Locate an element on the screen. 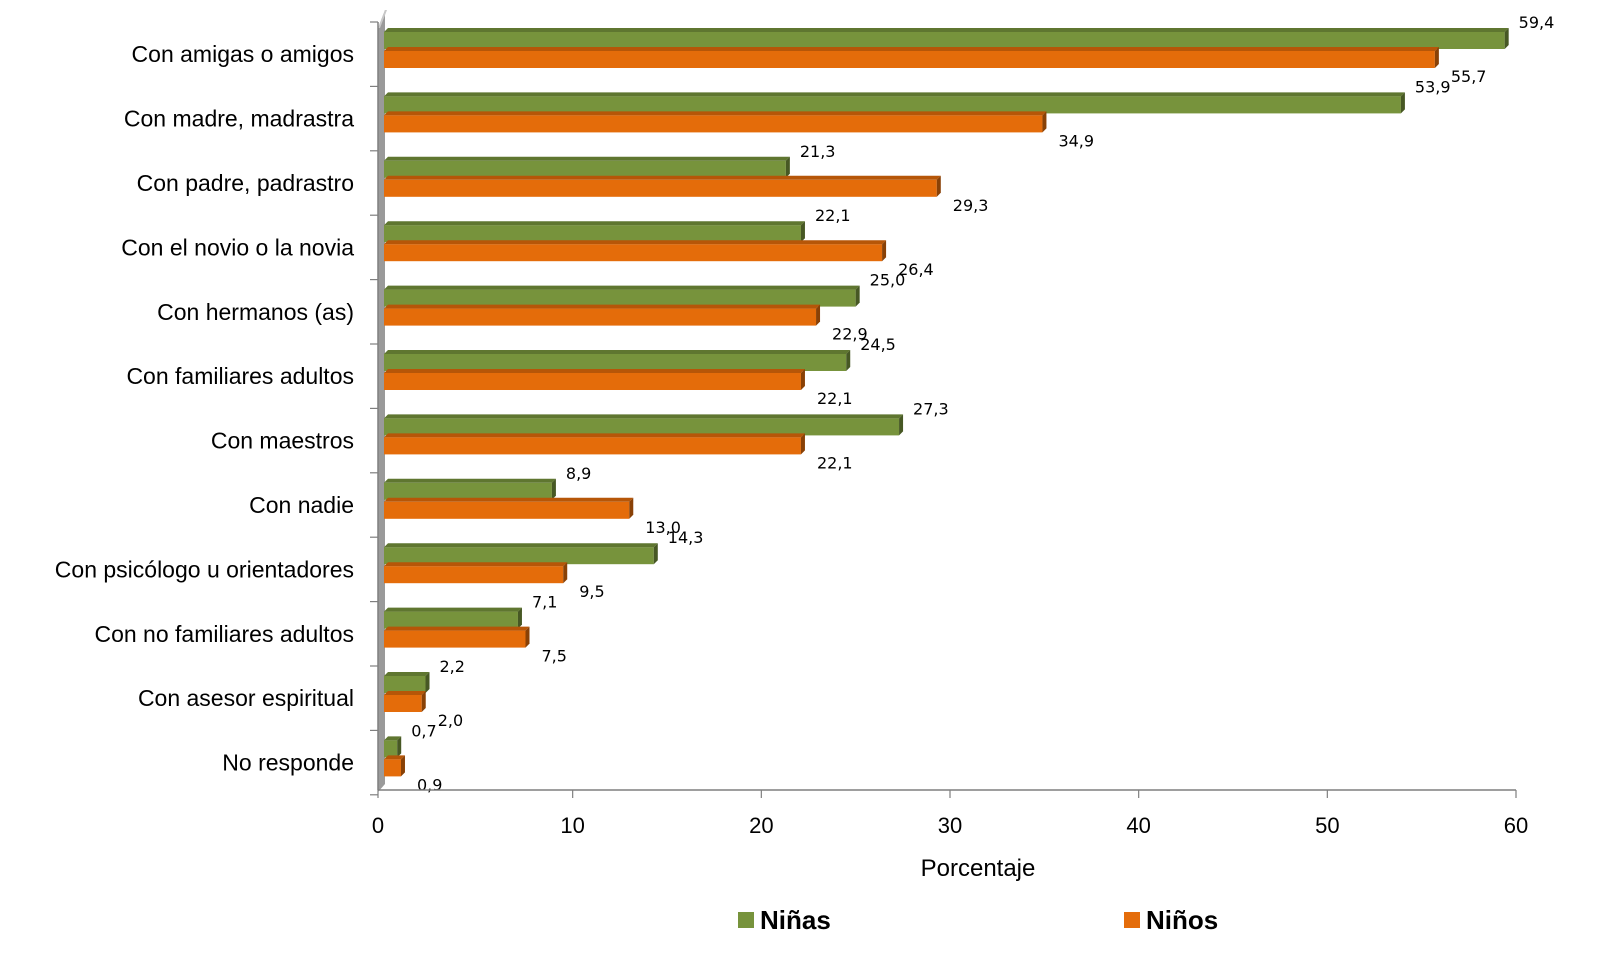 The width and height of the screenshot is (1610, 956). bar-ninos-no-responde is located at coordinates (394, 766).